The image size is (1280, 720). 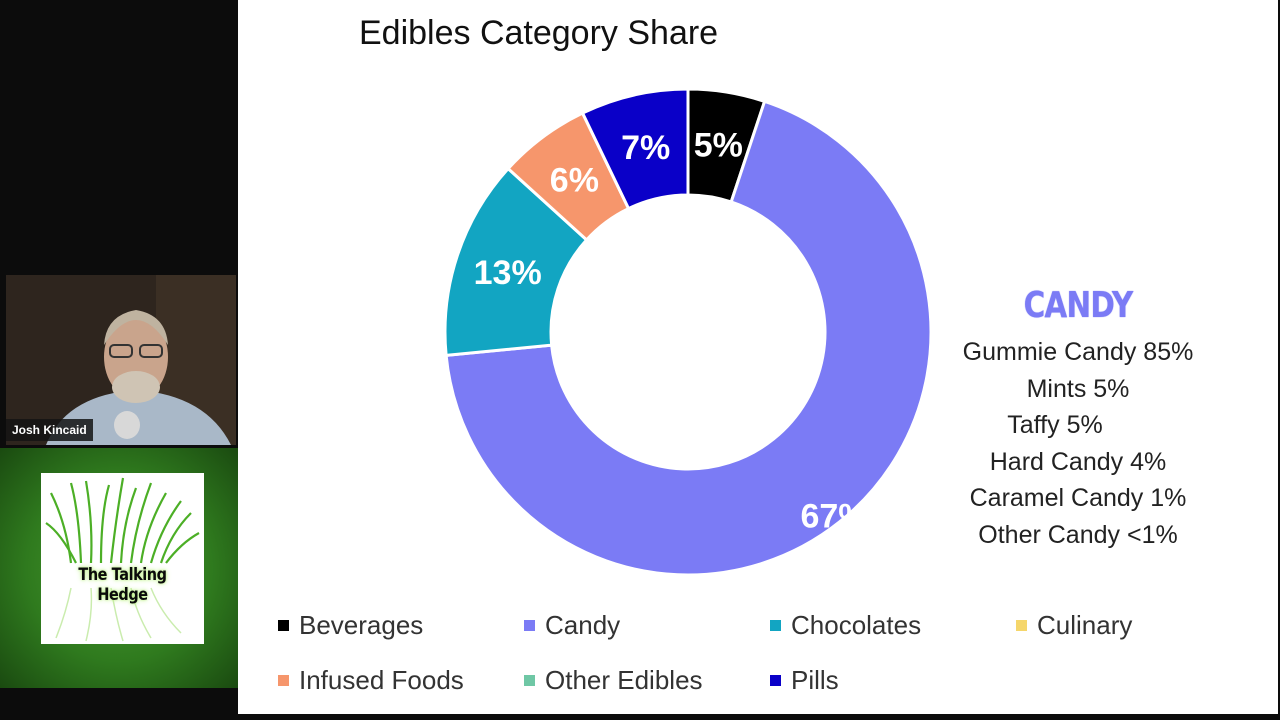 What do you see at coordinates (1078, 305) in the screenshot?
I see `candy-breakdown-title: CANDY` at bounding box center [1078, 305].